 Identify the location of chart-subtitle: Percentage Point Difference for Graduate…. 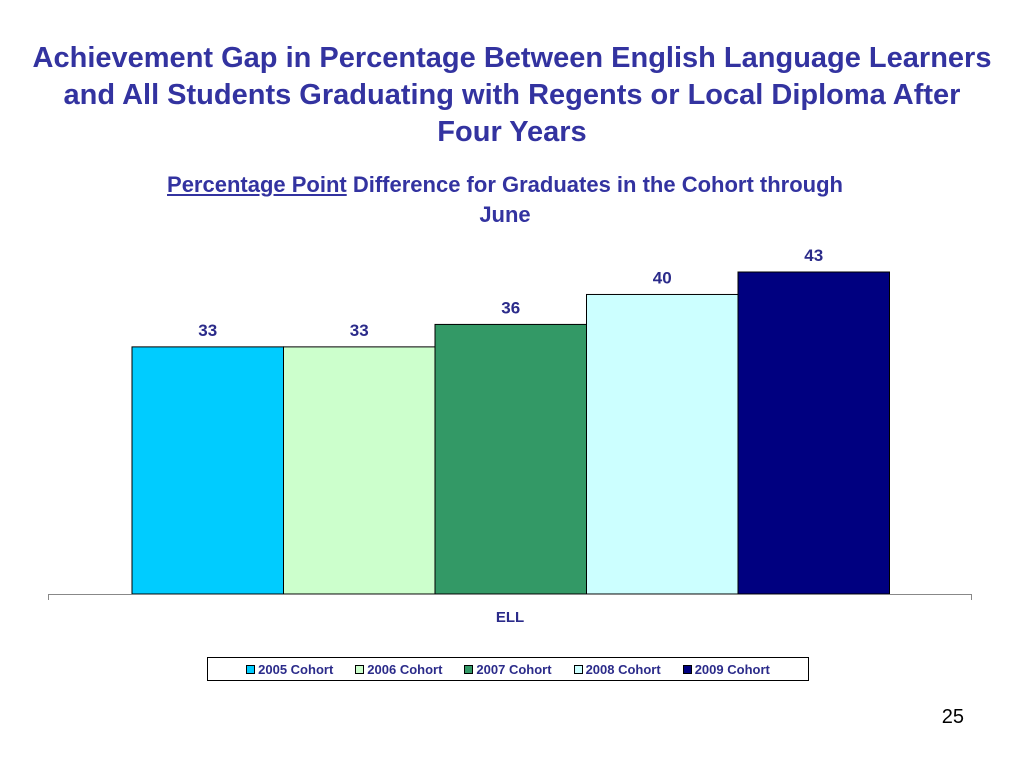
(505, 200).